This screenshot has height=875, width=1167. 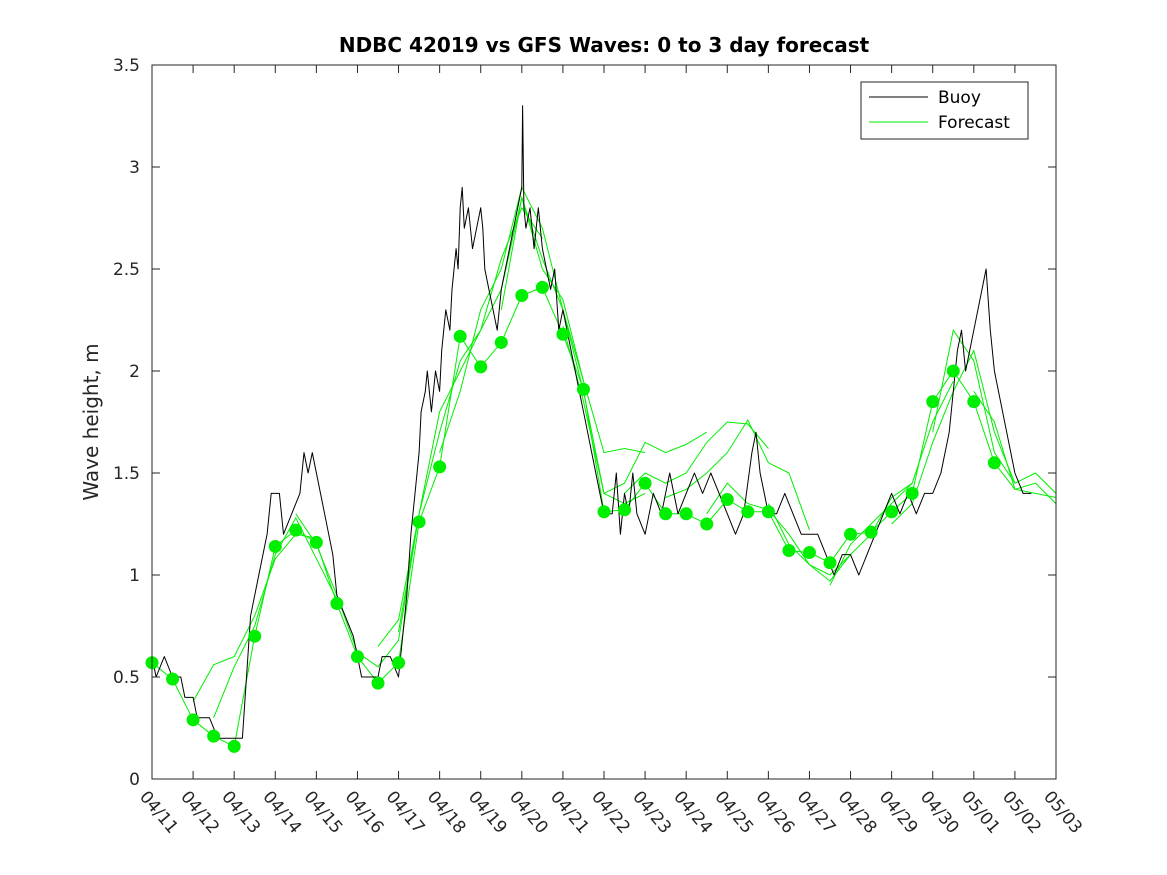 I want to click on legend-buoy-label: Buoy, so click(x=959, y=98).